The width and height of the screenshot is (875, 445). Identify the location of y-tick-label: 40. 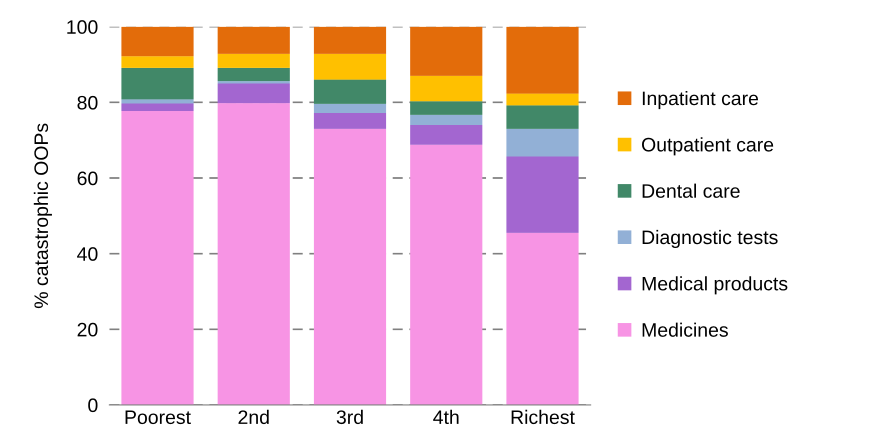
(87, 254).